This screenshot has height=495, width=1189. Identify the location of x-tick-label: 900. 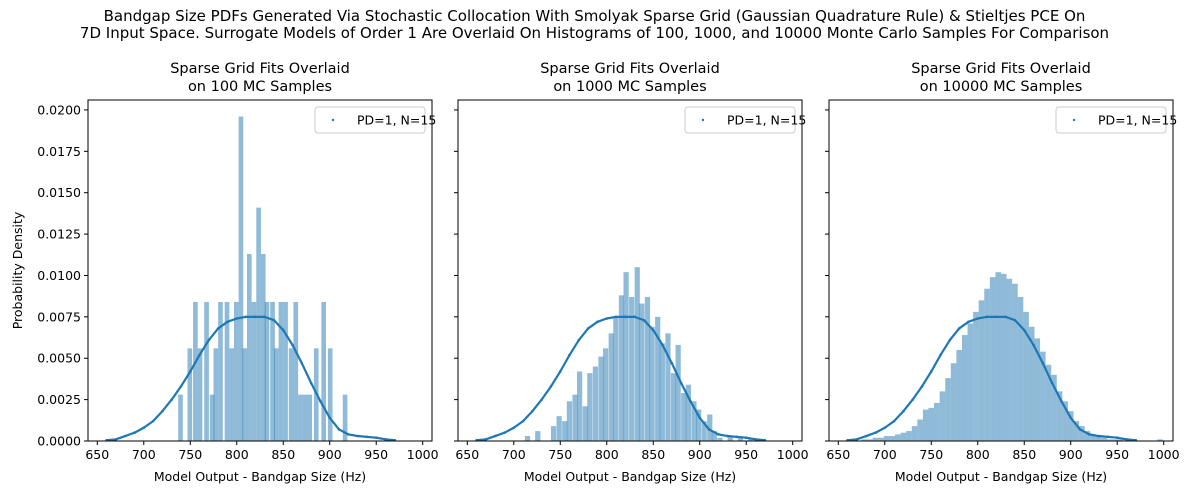
(700, 454).